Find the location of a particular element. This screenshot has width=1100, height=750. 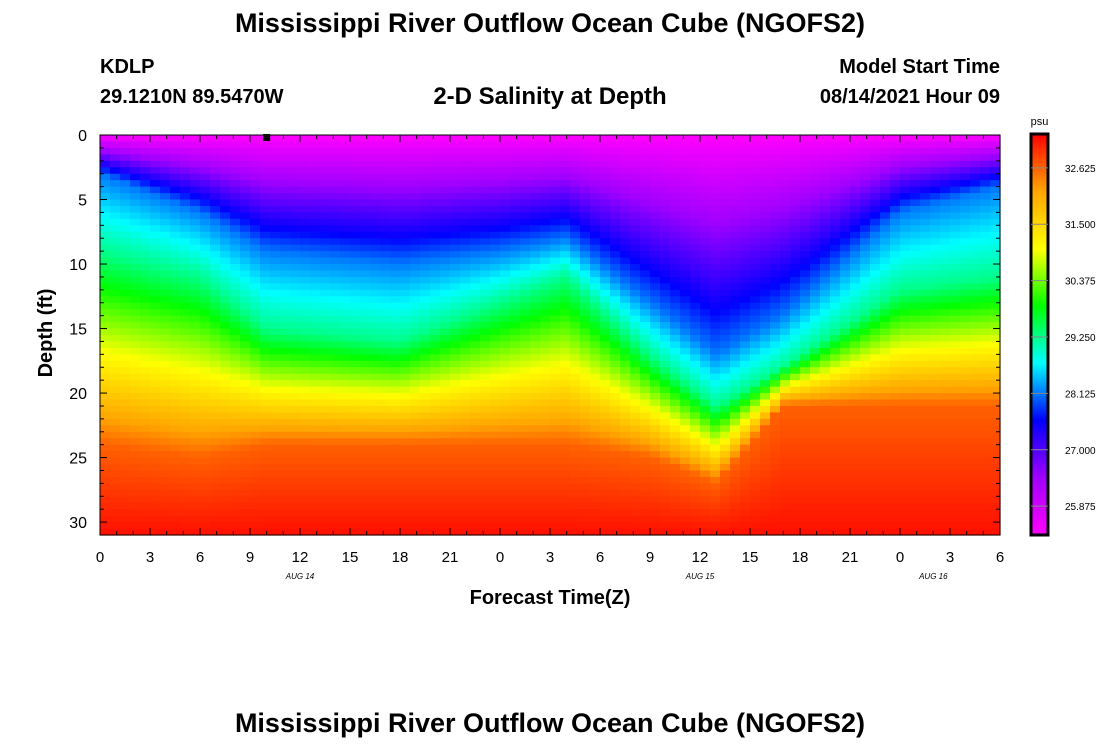

model-start-label: Model Start Time is located at coordinates (919, 67).